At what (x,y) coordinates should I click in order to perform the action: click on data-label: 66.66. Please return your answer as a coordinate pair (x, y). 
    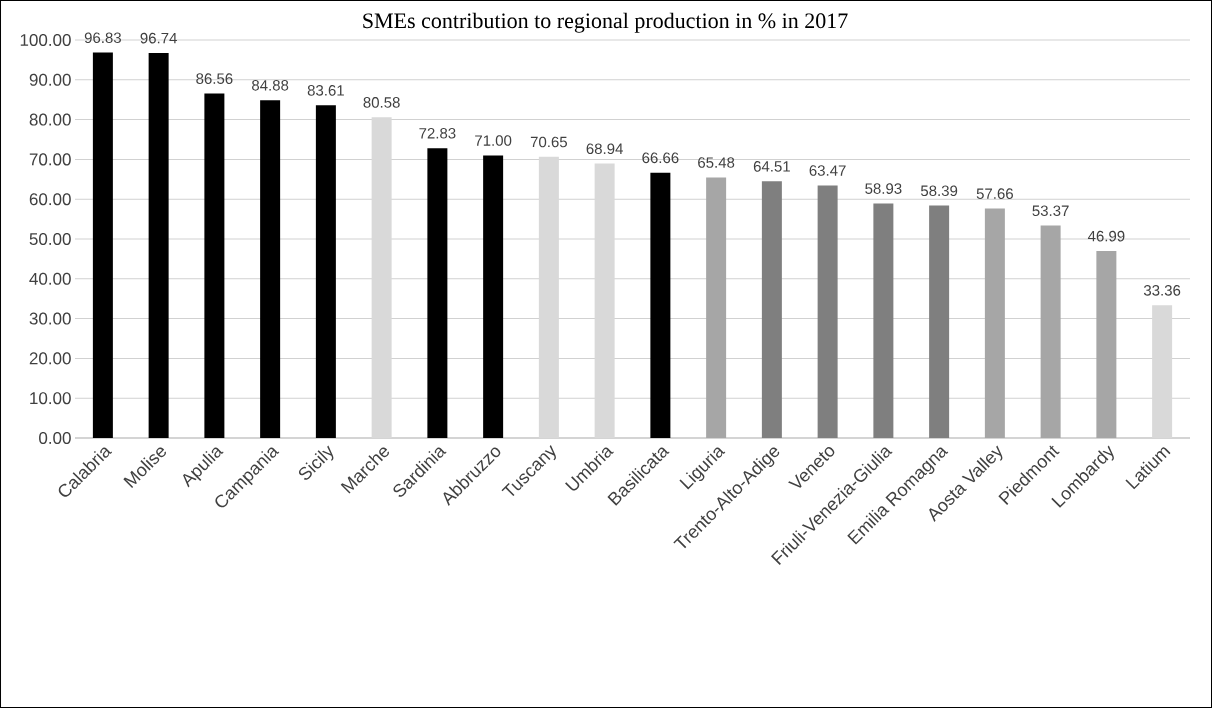
    Looking at the image, I should click on (660, 158).